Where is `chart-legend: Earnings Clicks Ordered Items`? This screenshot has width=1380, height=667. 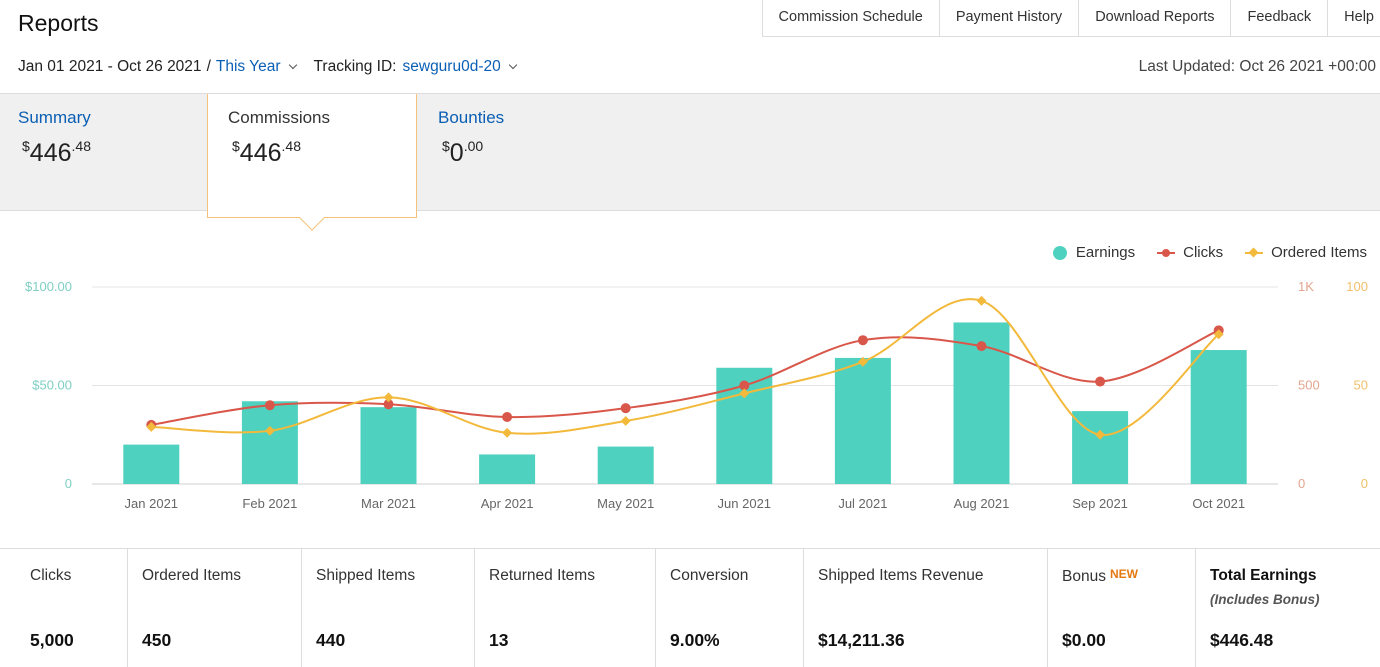 chart-legend: Earnings Clicks Ordered Items is located at coordinates (1199, 252).